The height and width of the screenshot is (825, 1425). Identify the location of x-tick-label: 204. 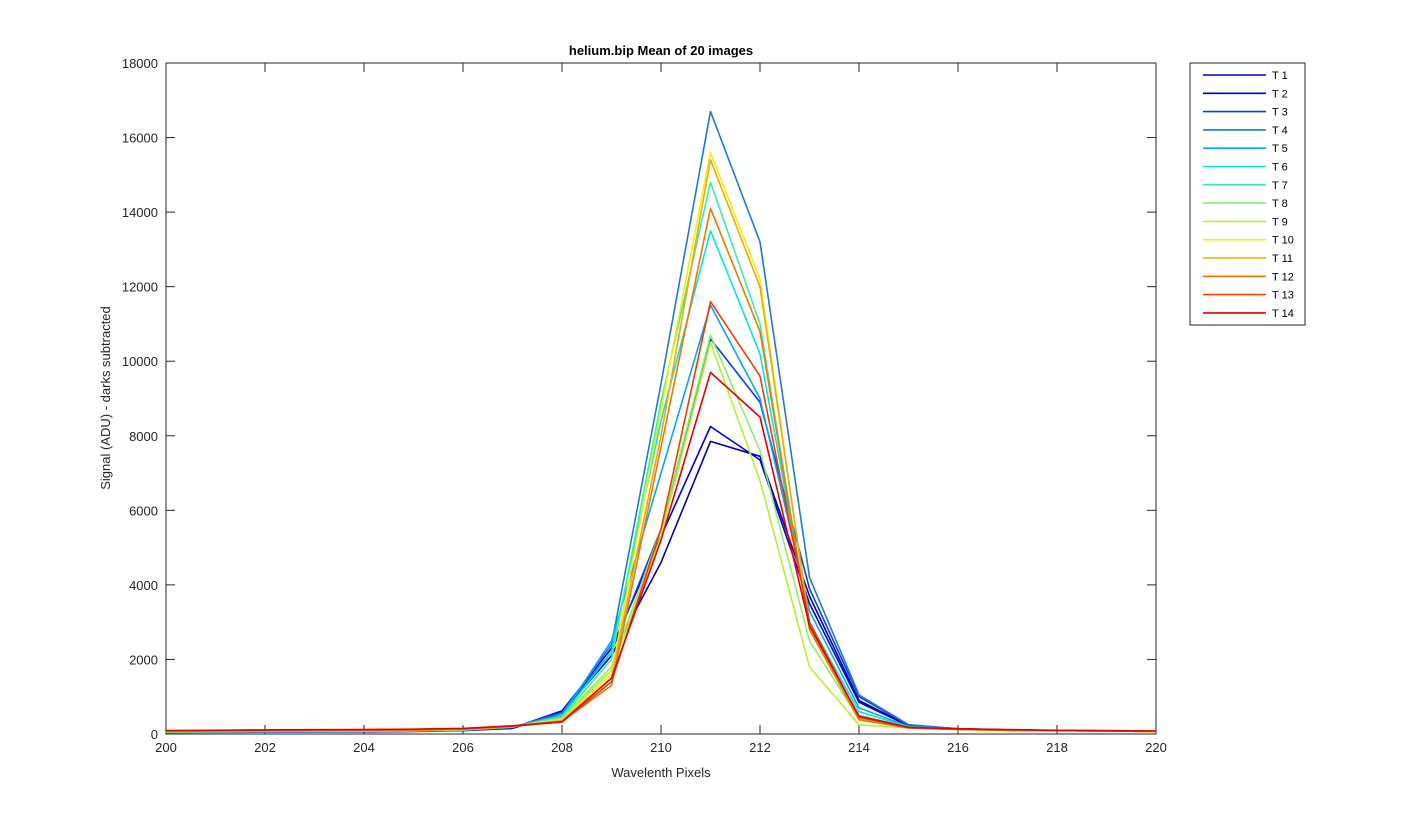
(364, 747).